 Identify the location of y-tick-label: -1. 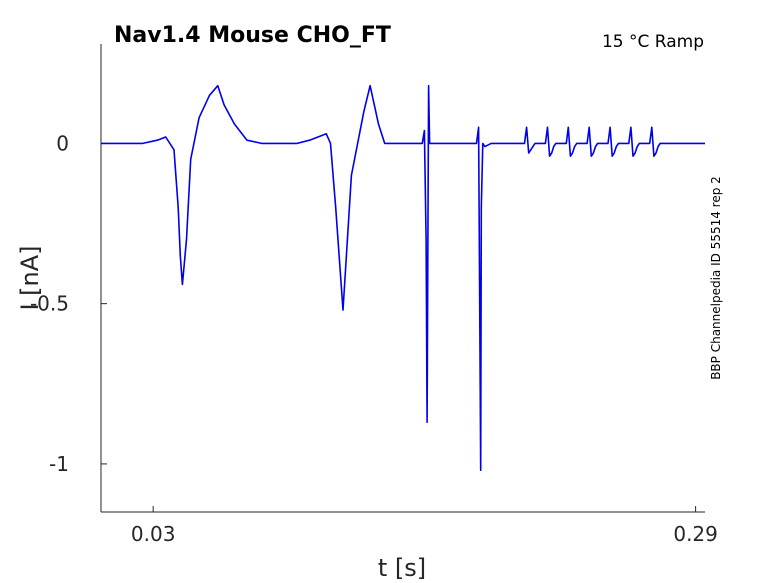
(59, 464).